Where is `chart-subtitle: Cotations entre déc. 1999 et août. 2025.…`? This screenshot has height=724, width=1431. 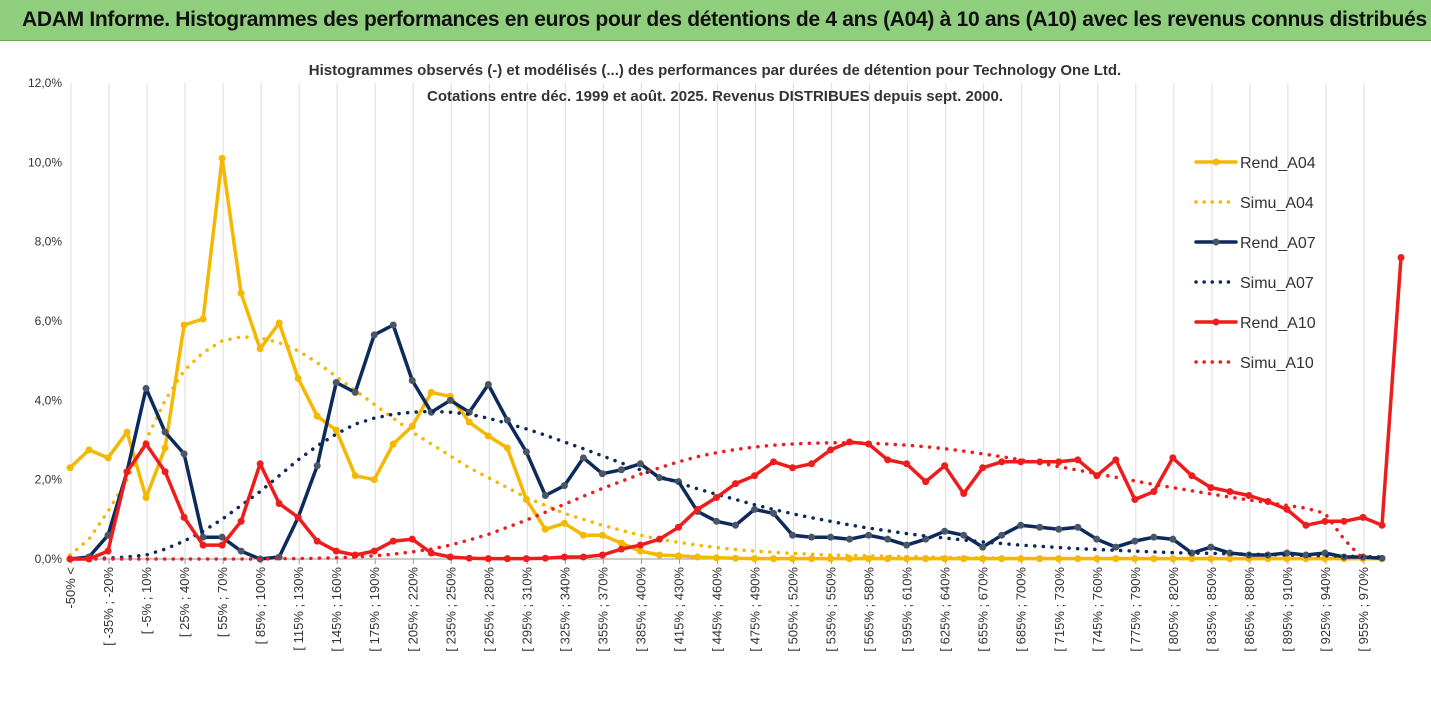
chart-subtitle: Cotations entre déc. 1999 et août. 2025.… is located at coordinates (715, 96).